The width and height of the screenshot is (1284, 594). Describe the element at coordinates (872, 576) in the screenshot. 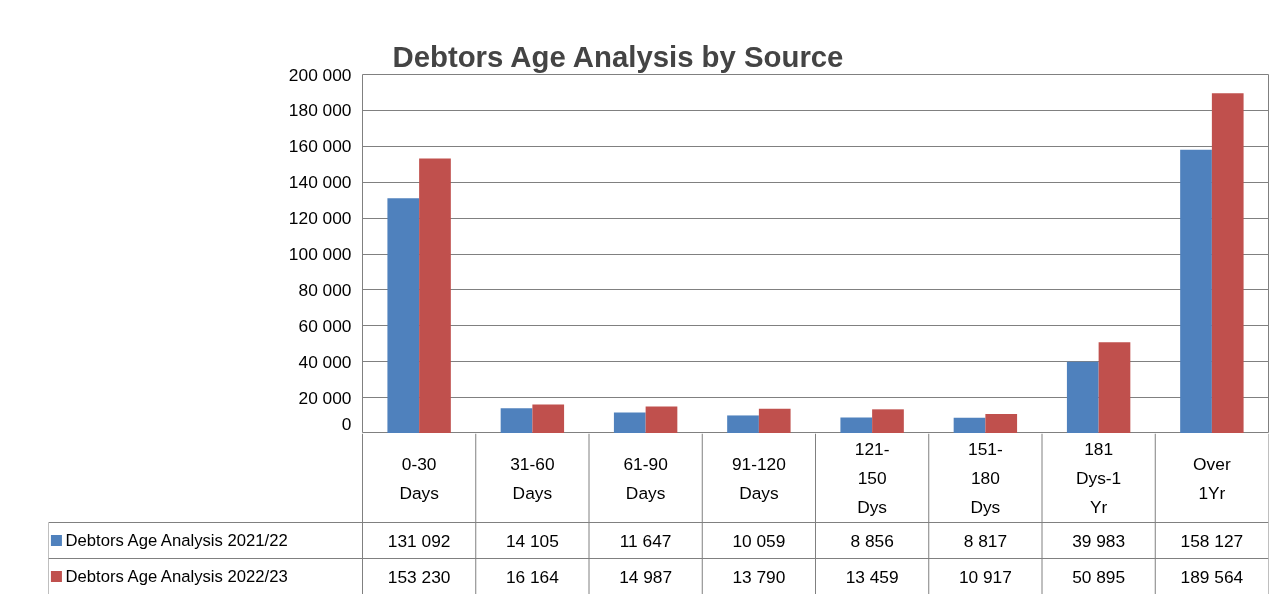

I see `data-label: 13 459` at that location.